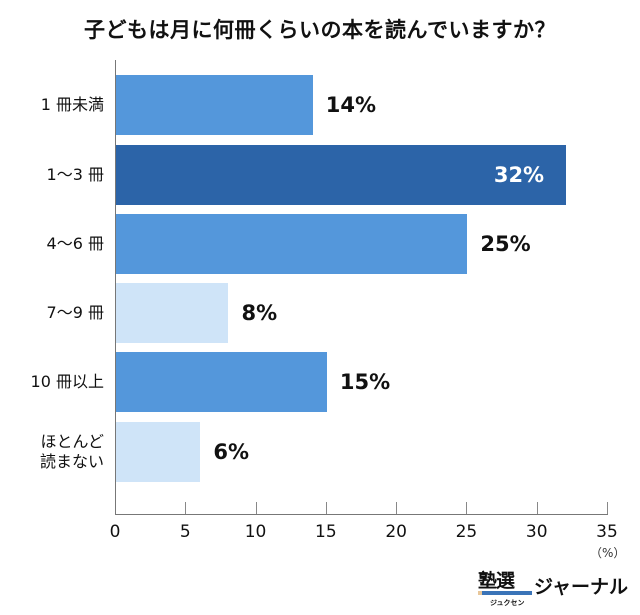 This screenshot has width=640, height=615. I want to click on y-axis-line, so click(115, 287).